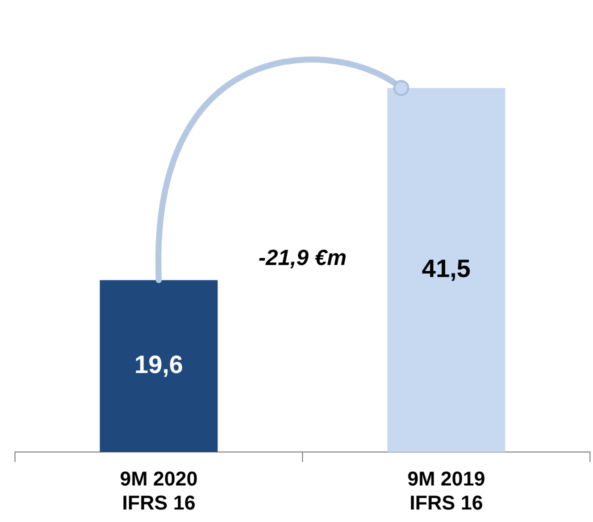 Image resolution: width=593 pixels, height=522 pixels. I want to click on x-tick-label: 9M 2020 IFRS 16, so click(159, 491).